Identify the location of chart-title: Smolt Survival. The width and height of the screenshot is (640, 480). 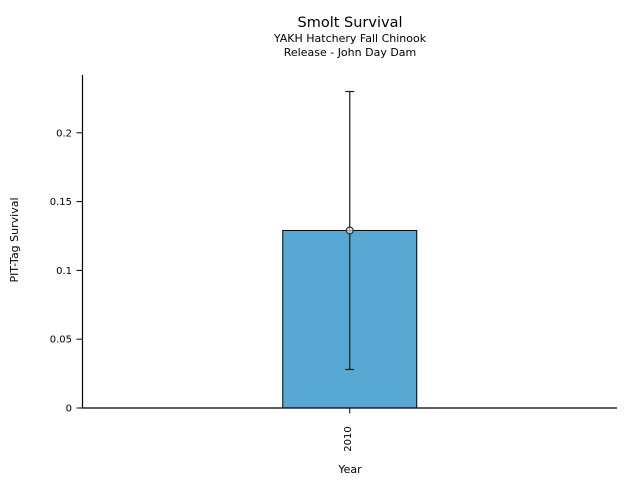
(350, 23).